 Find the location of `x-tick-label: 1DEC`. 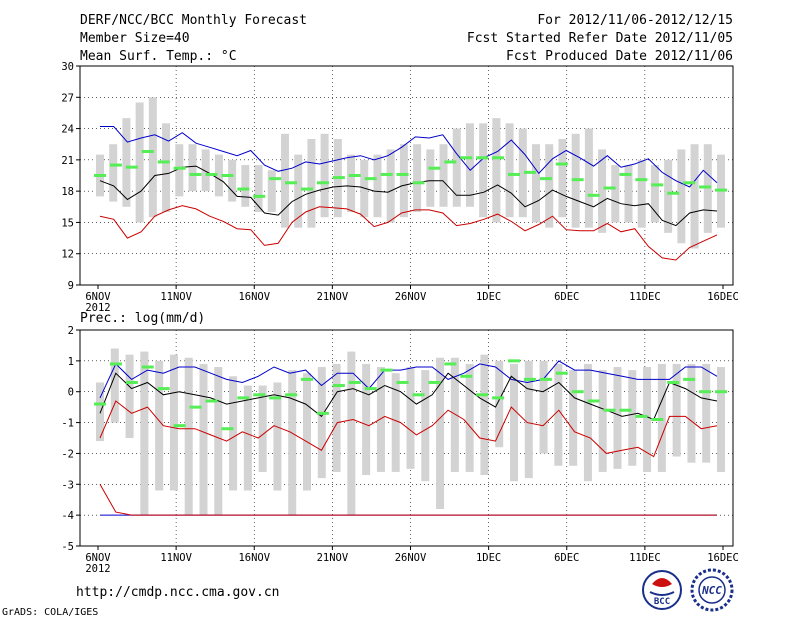

x-tick-label: 1DEC is located at coordinates (488, 558).